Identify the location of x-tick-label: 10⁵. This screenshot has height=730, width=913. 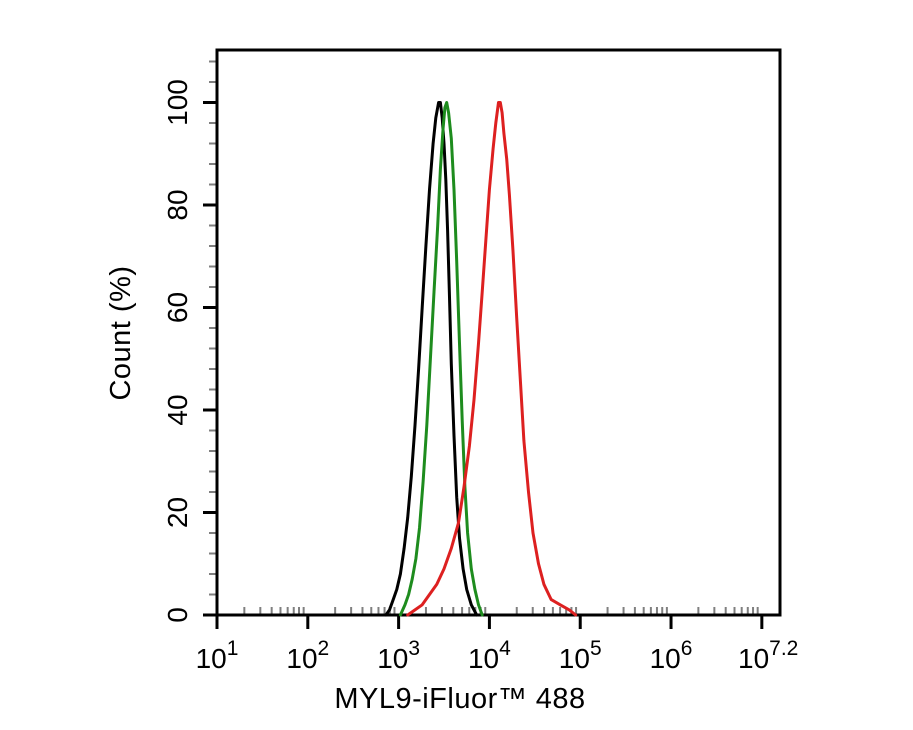
(580, 655).